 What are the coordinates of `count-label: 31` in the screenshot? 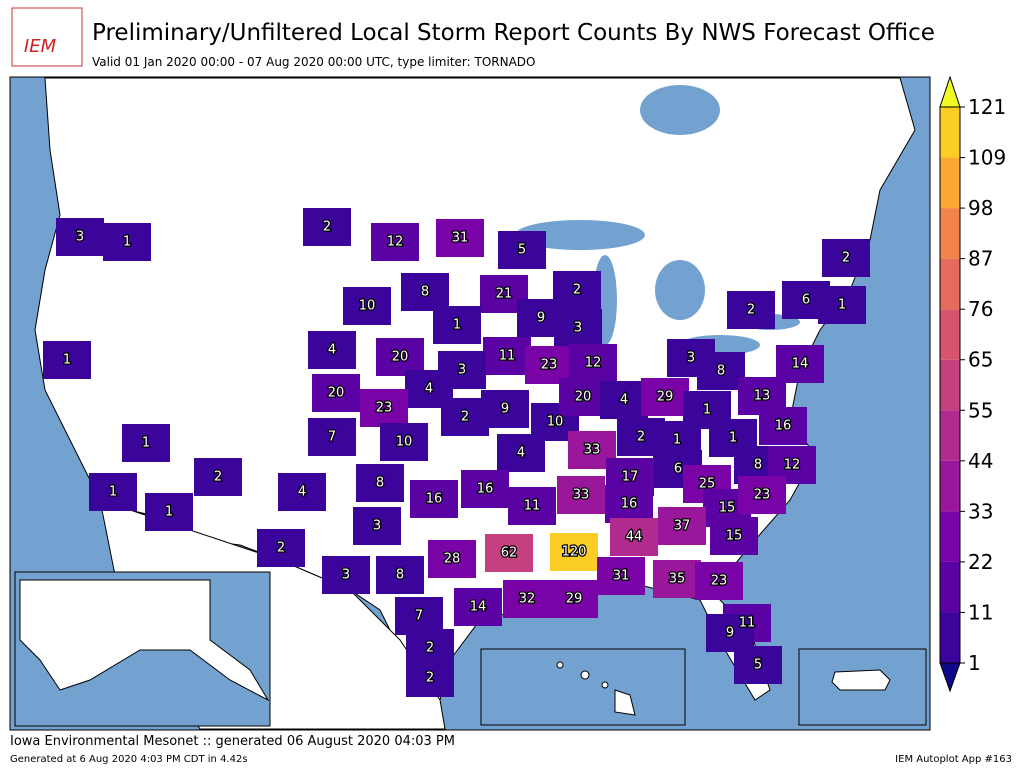 It's located at (621, 576).